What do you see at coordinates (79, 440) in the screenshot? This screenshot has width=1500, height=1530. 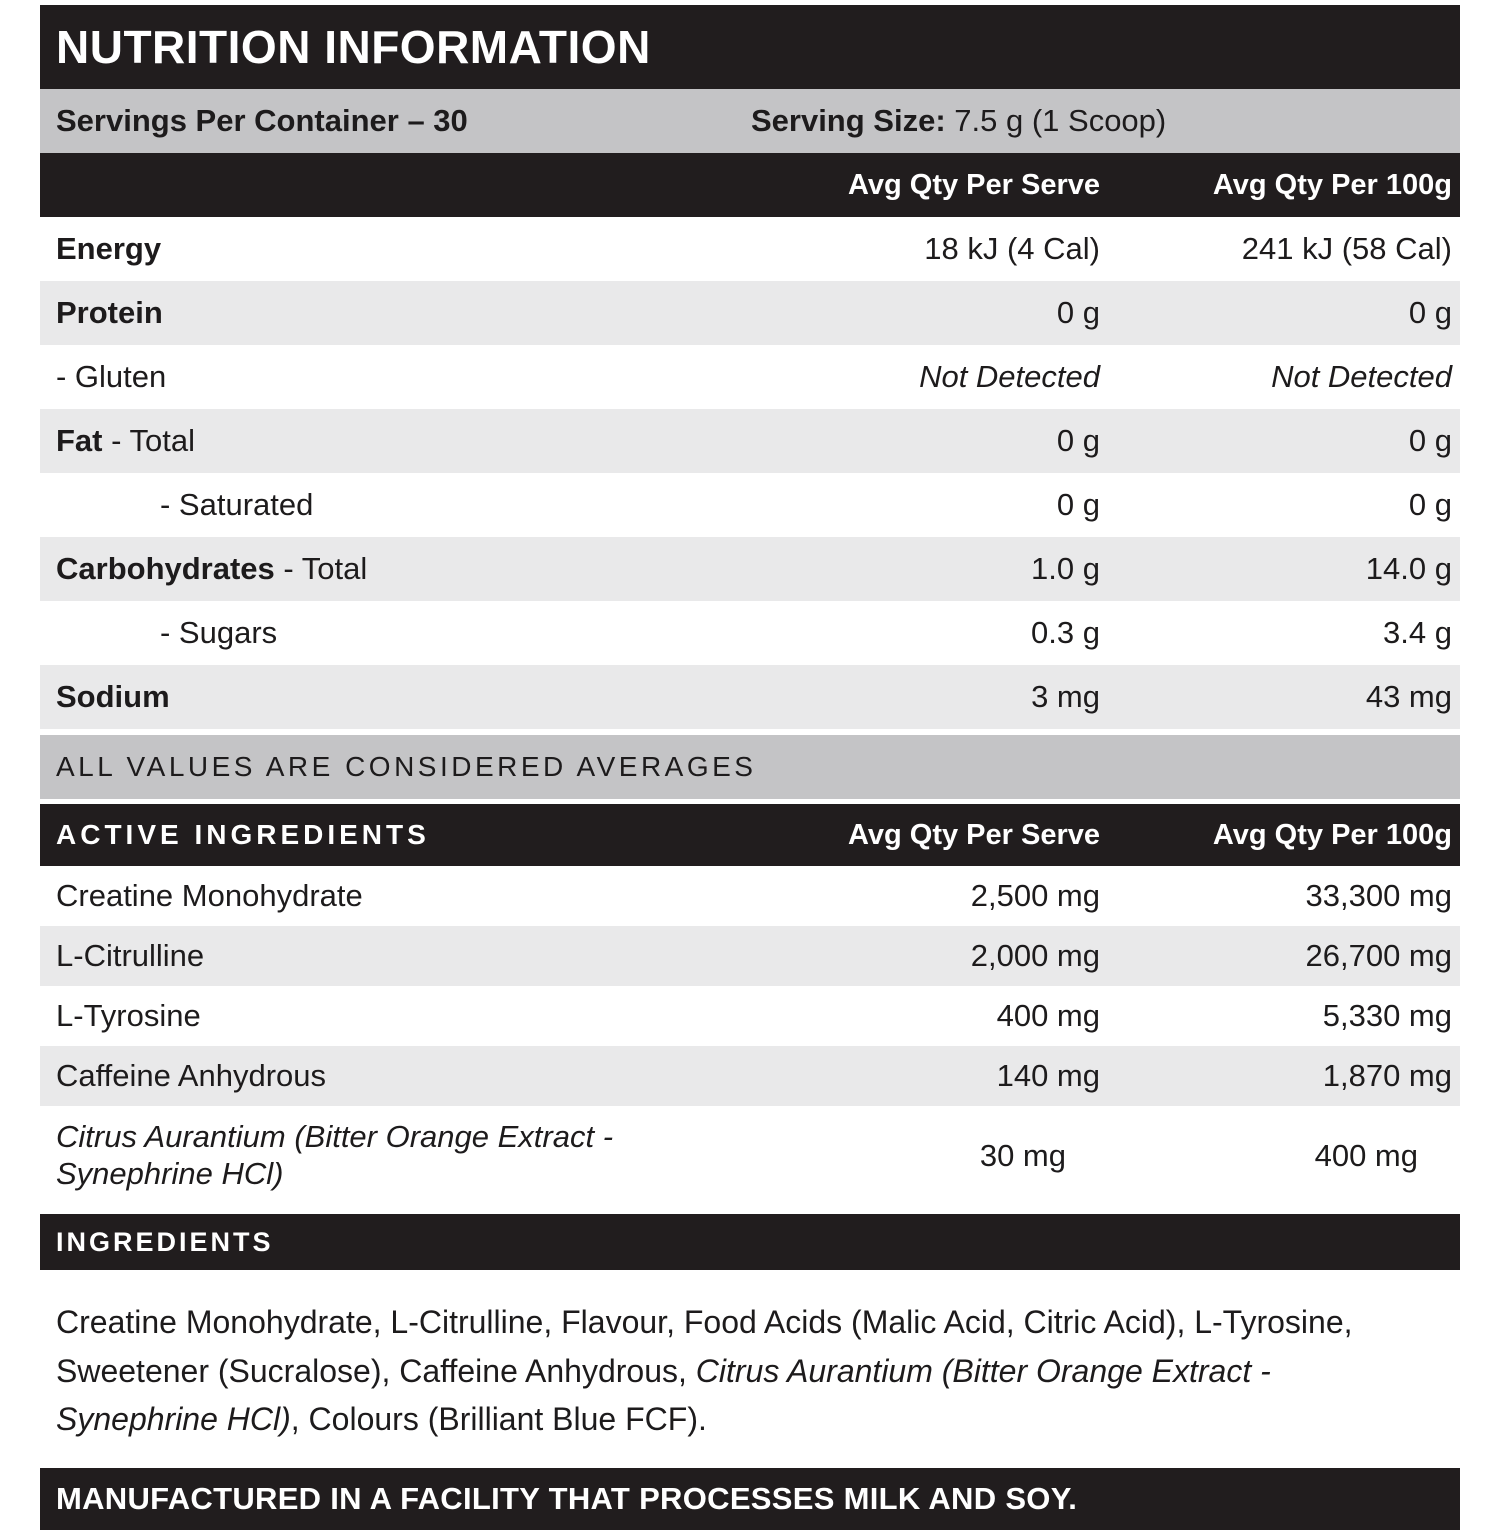 I see `row-label: Fat` at bounding box center [79, 440].